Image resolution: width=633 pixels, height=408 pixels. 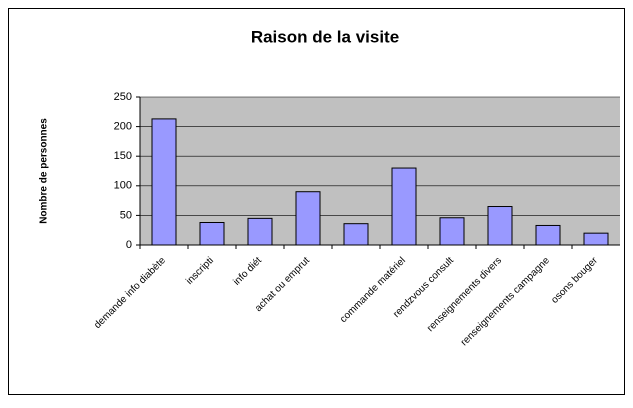 What do you see at coordinates (123, 127) in the screenshot?
I see `y-tick-label: 200` at bounding box center [123, 127].